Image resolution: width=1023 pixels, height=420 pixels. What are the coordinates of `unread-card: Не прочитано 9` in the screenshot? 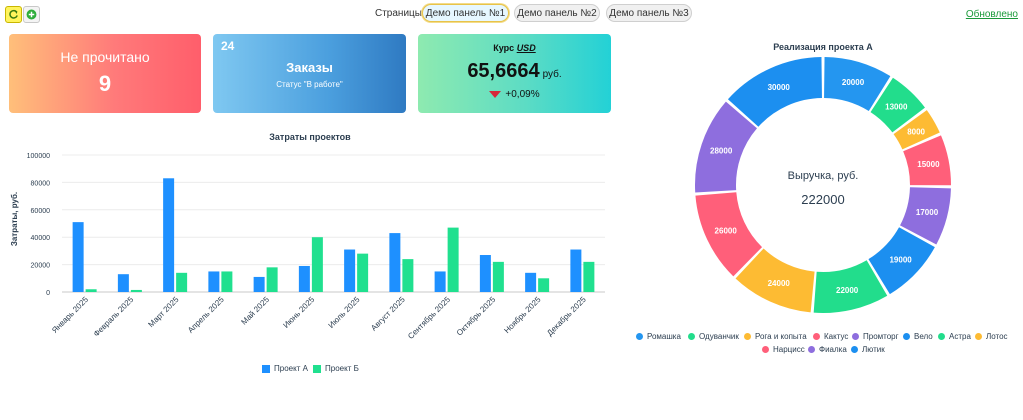 It's located at (105, 73).